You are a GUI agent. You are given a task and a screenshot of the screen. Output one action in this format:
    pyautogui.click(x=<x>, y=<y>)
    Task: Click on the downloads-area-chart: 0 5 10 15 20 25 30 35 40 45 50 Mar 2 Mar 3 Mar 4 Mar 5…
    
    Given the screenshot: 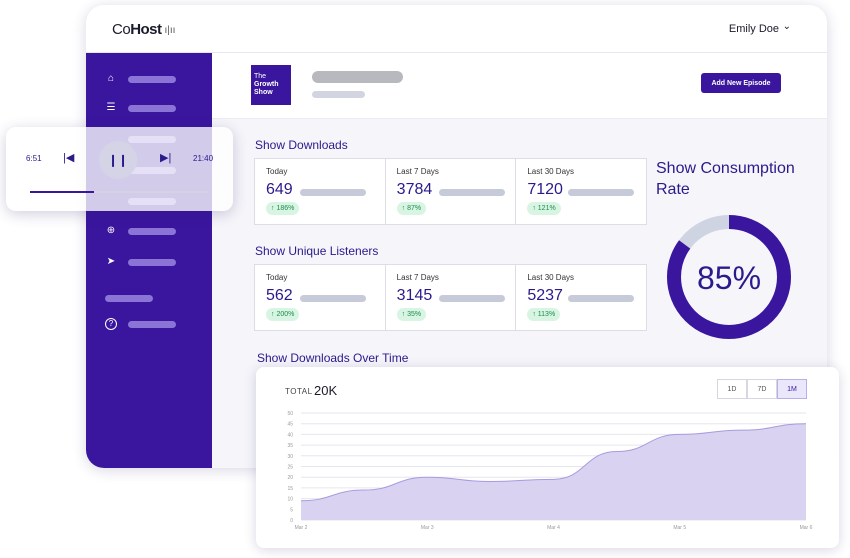 What is the action you would take?
    pyautogui.click(x=550, y=471)
    